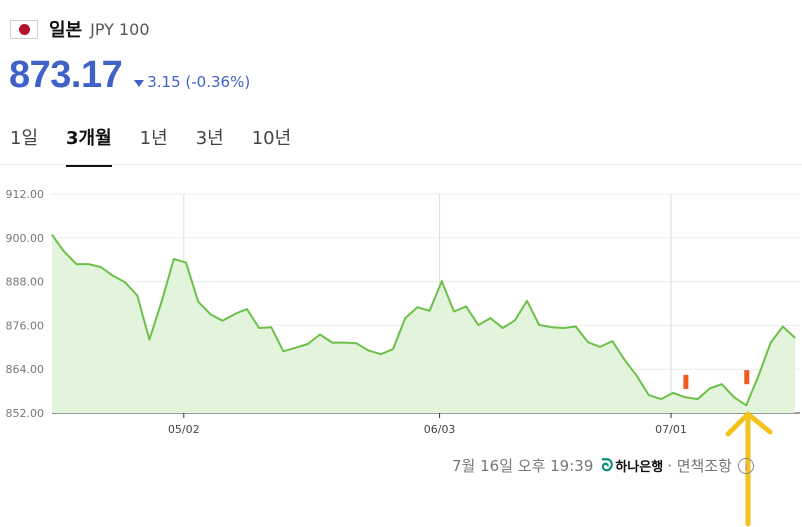 This screenshot has width=802, height=527. Describe the element at coordinates (25, 194) in the screenshot. I see `y-tick-label: 912.00` at that location.